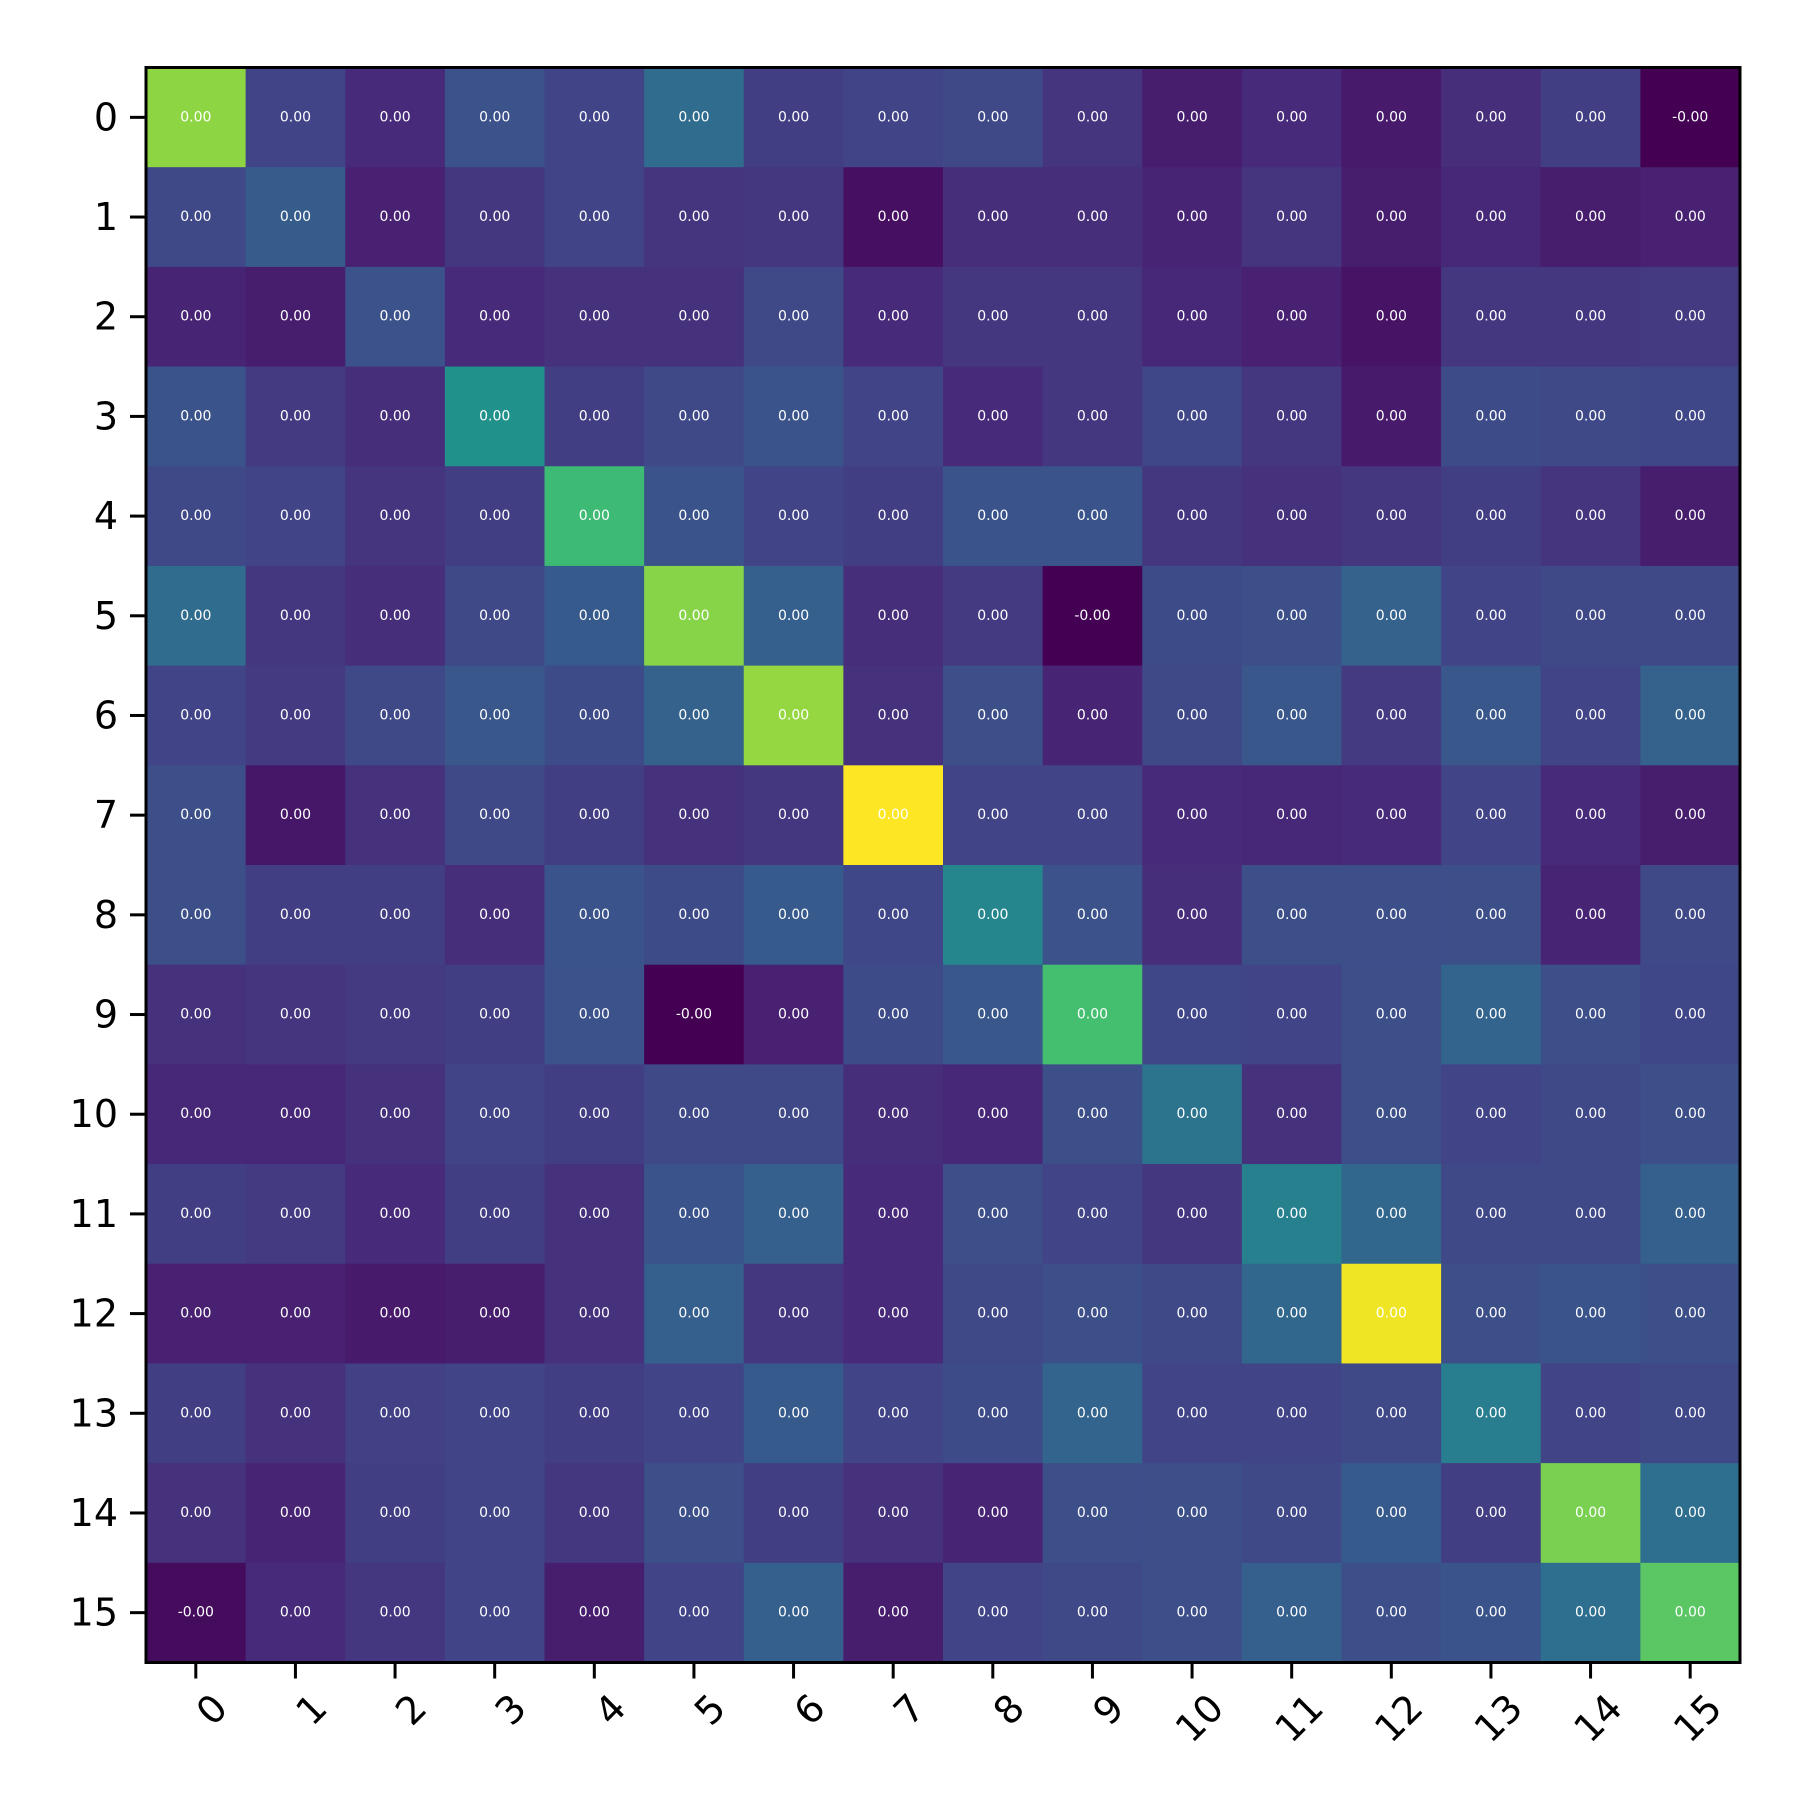 The width and height of the screenshot is (1800, 1800). I want to click on y-tick-label: 5, so click(106, 616).